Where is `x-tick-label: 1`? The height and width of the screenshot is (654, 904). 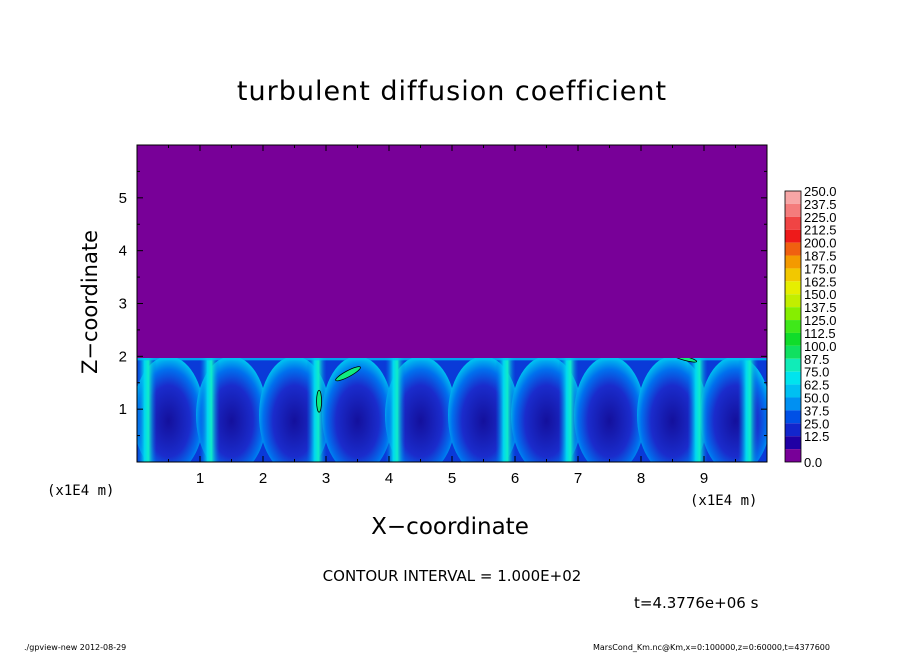
x-tick-label: 1 is located at coordinates (200, 478).